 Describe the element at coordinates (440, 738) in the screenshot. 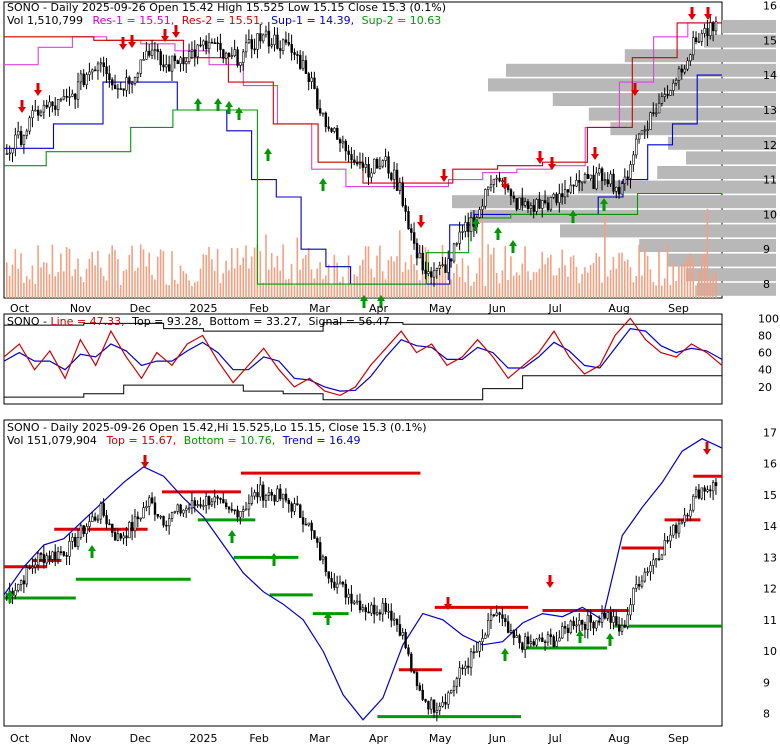

I see `x-tick-label: May` at that location.